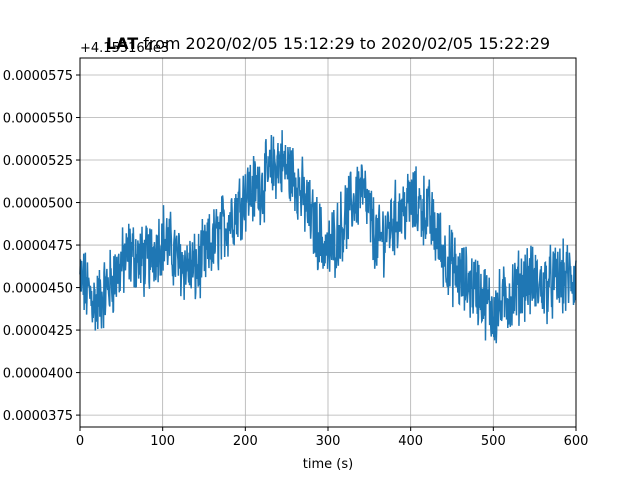 The image size is (640, 480). I want to click on y-tick-label: 0.0000575, so click(38, 76).